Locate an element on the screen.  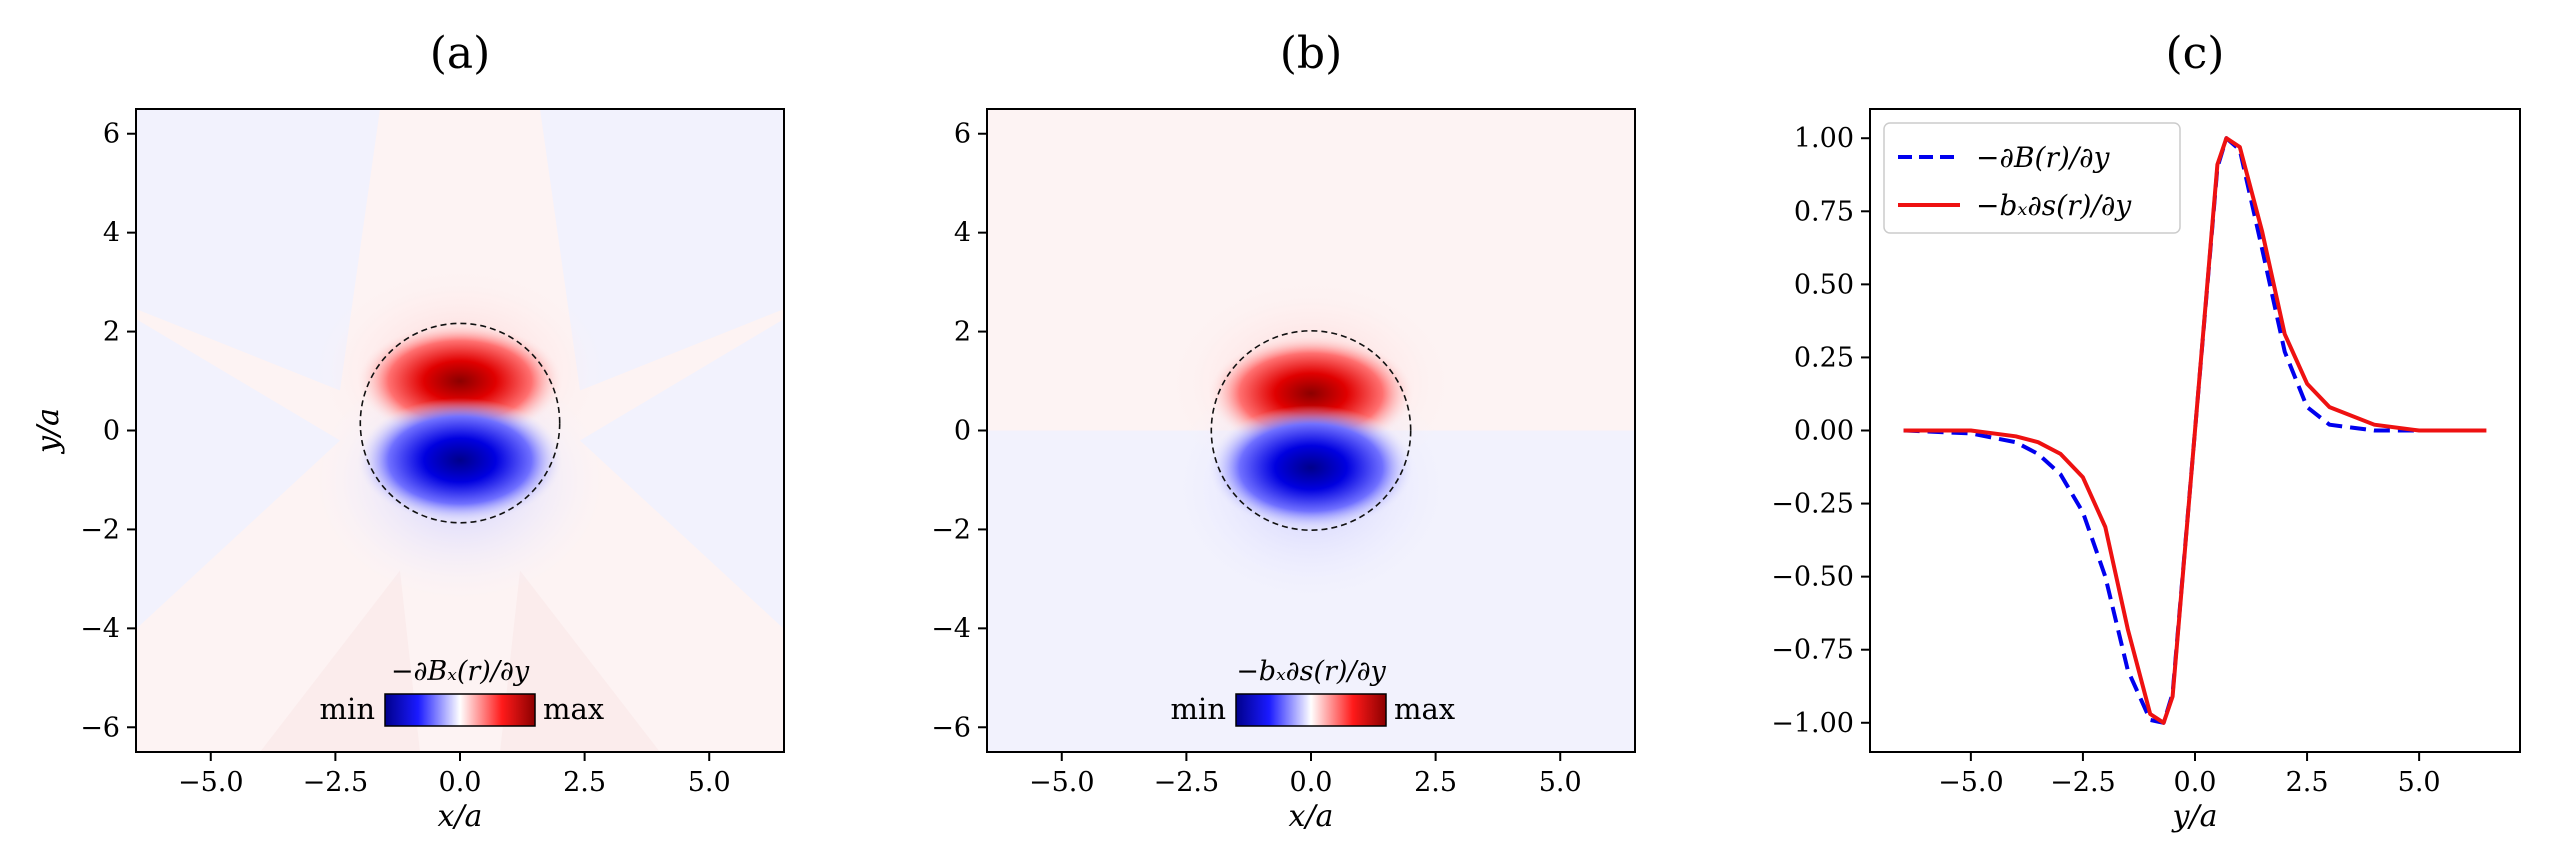
colorbar-label: −bₓ∂s(r)/∂y is located at coordinates (1311, 671).